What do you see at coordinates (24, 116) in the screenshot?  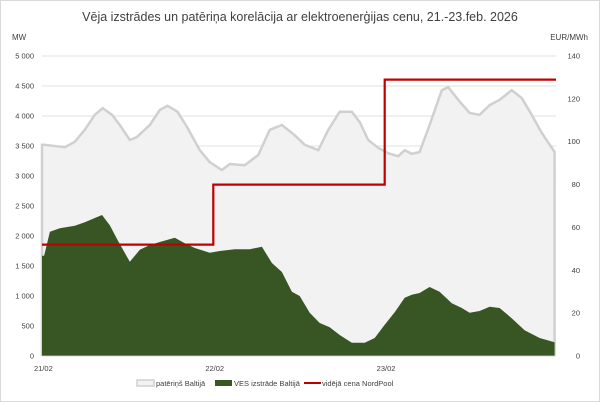 I see `y-left-tick-label: 4 000` at bounding box center [24, 116].